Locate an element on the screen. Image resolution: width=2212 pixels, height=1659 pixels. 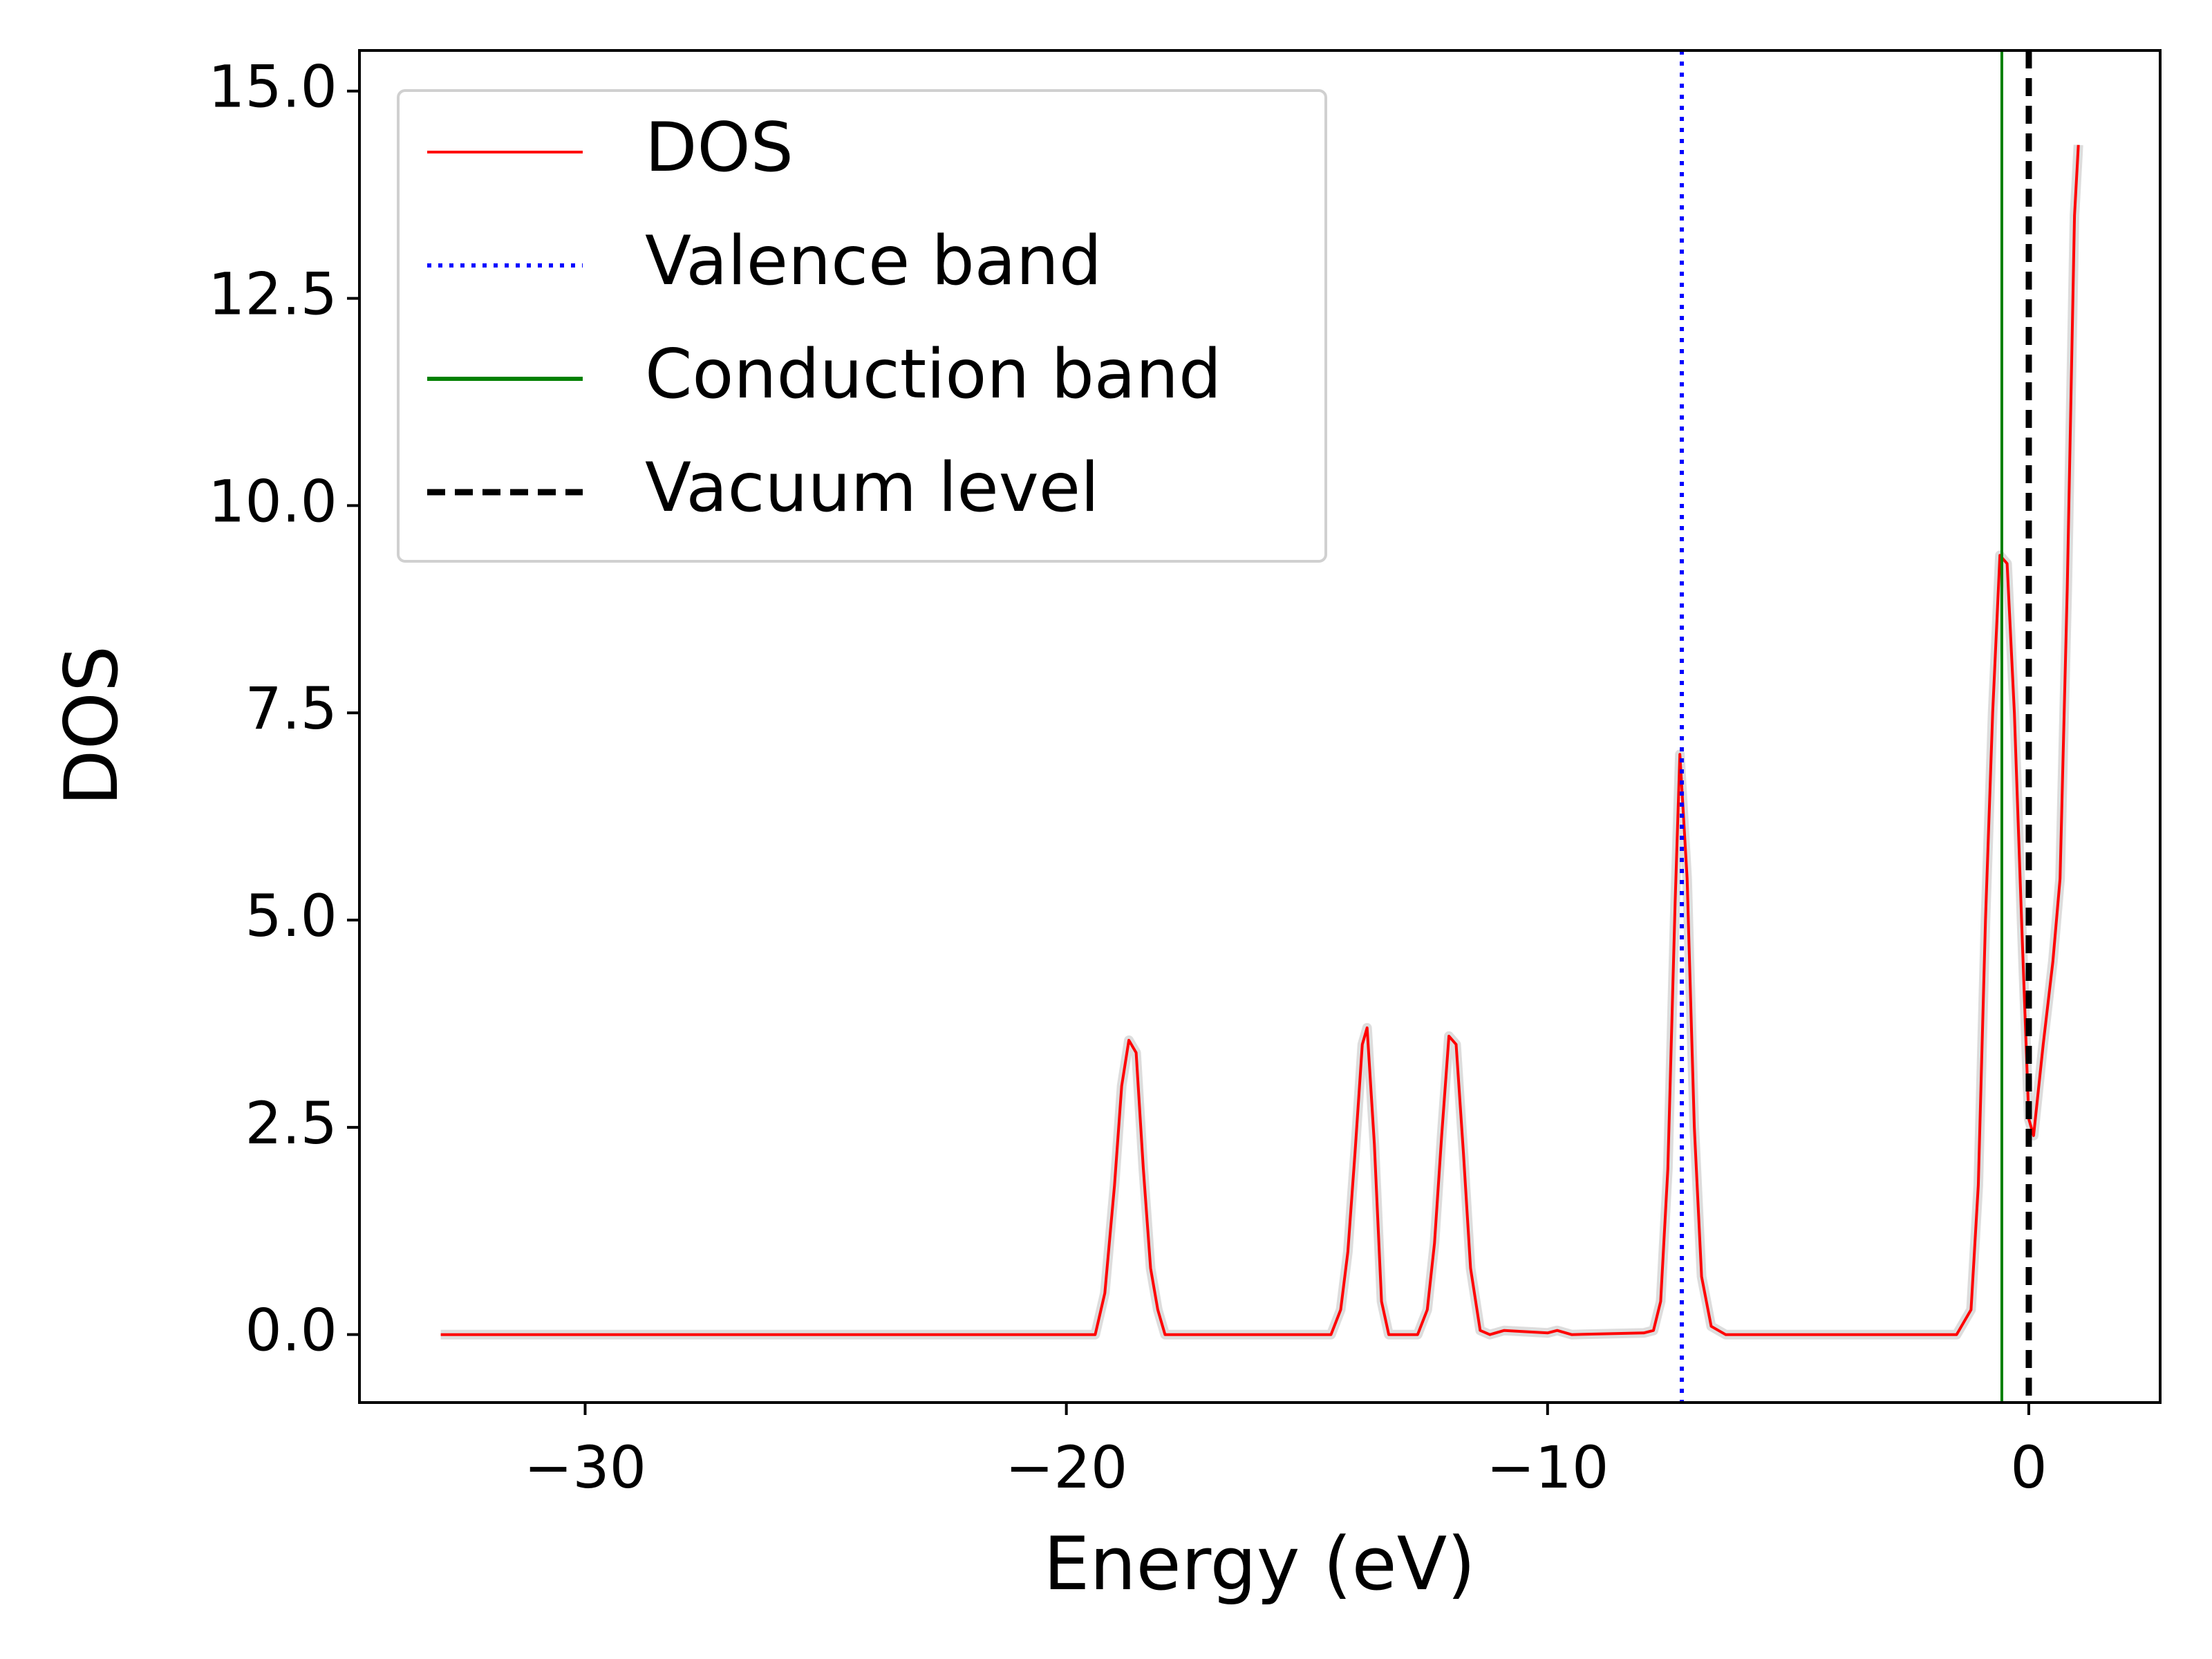
legend-label: Conduction band is located at coordinates (933, 374).